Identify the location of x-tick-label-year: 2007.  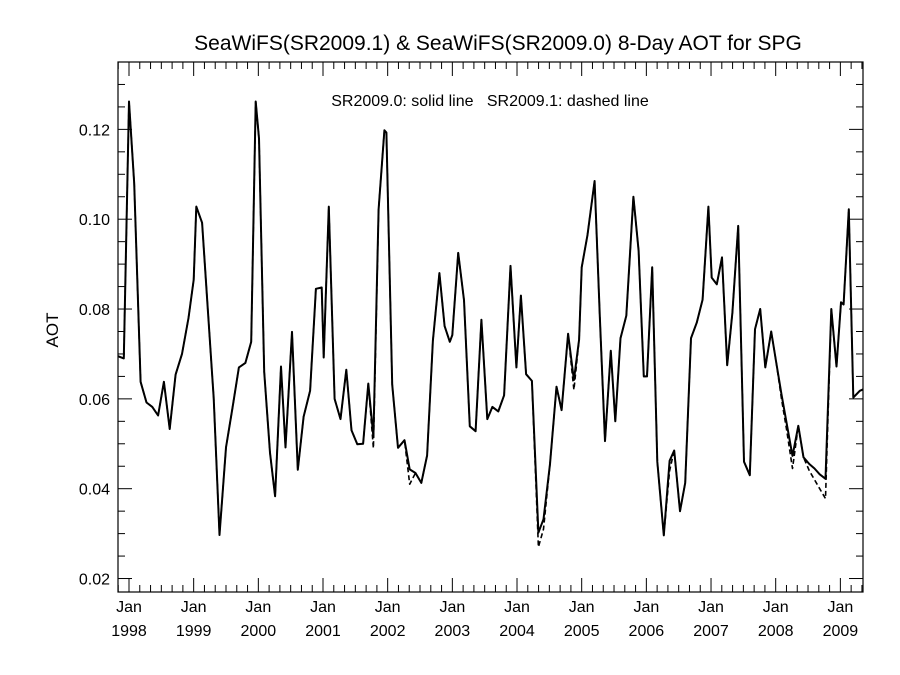
(711, 631).